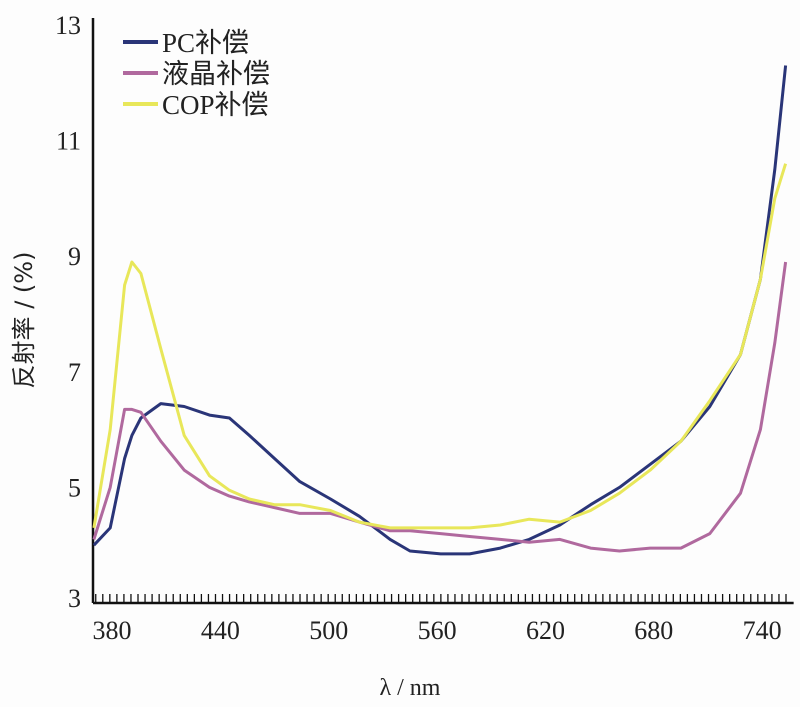 This screenshot has height=712, width=800. What do you see at coordinates (68, 25) in the screenshot?
I see `y-tick-label: 13` at bounding box center [68, 25].